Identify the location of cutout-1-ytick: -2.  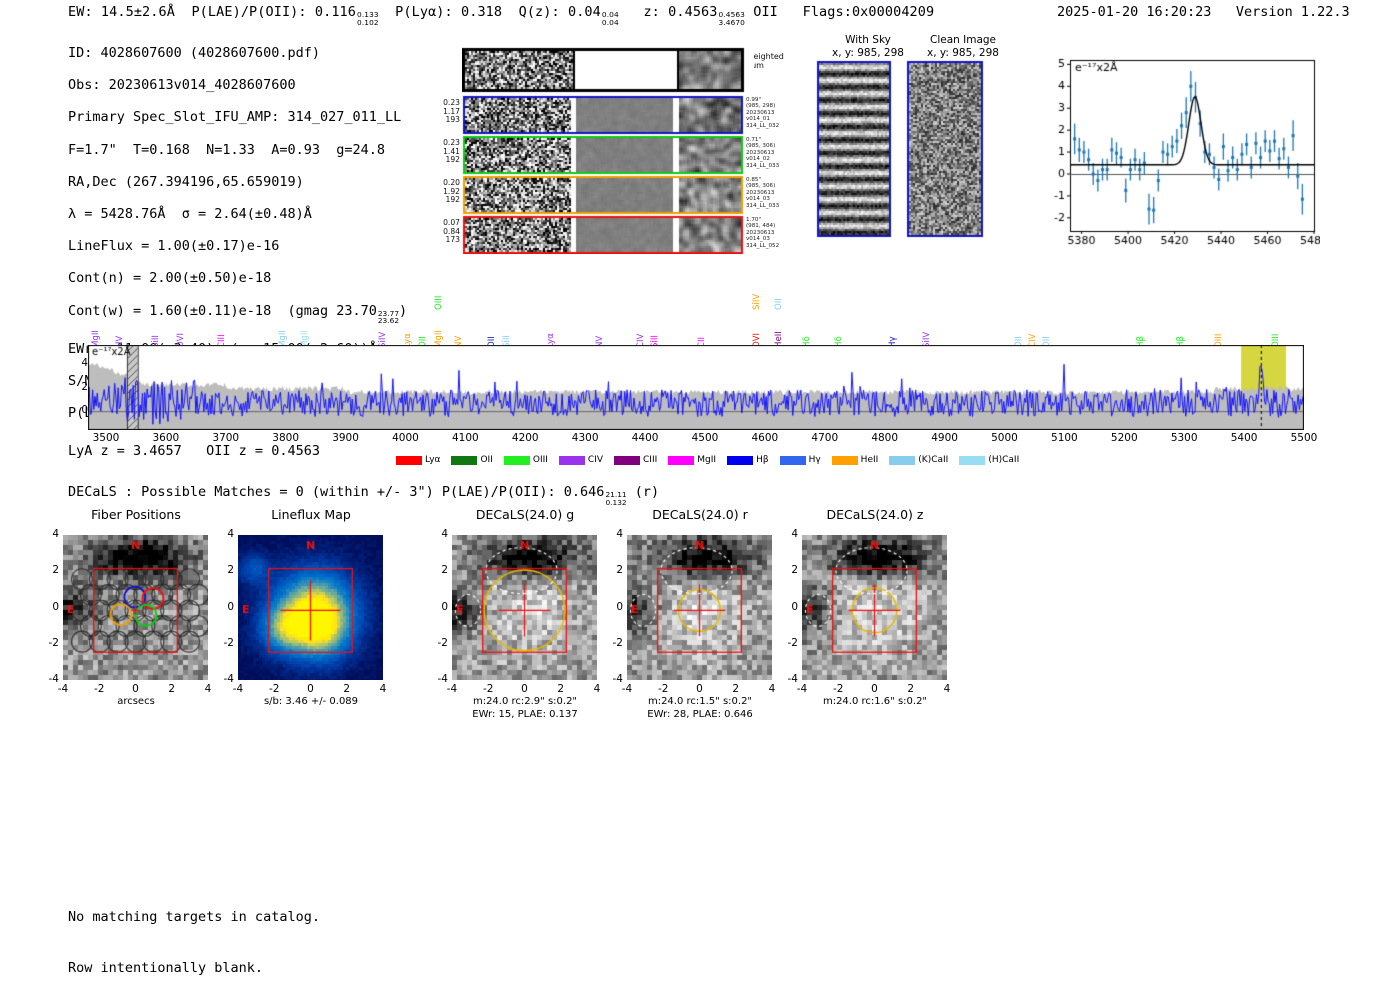
(228, 642).